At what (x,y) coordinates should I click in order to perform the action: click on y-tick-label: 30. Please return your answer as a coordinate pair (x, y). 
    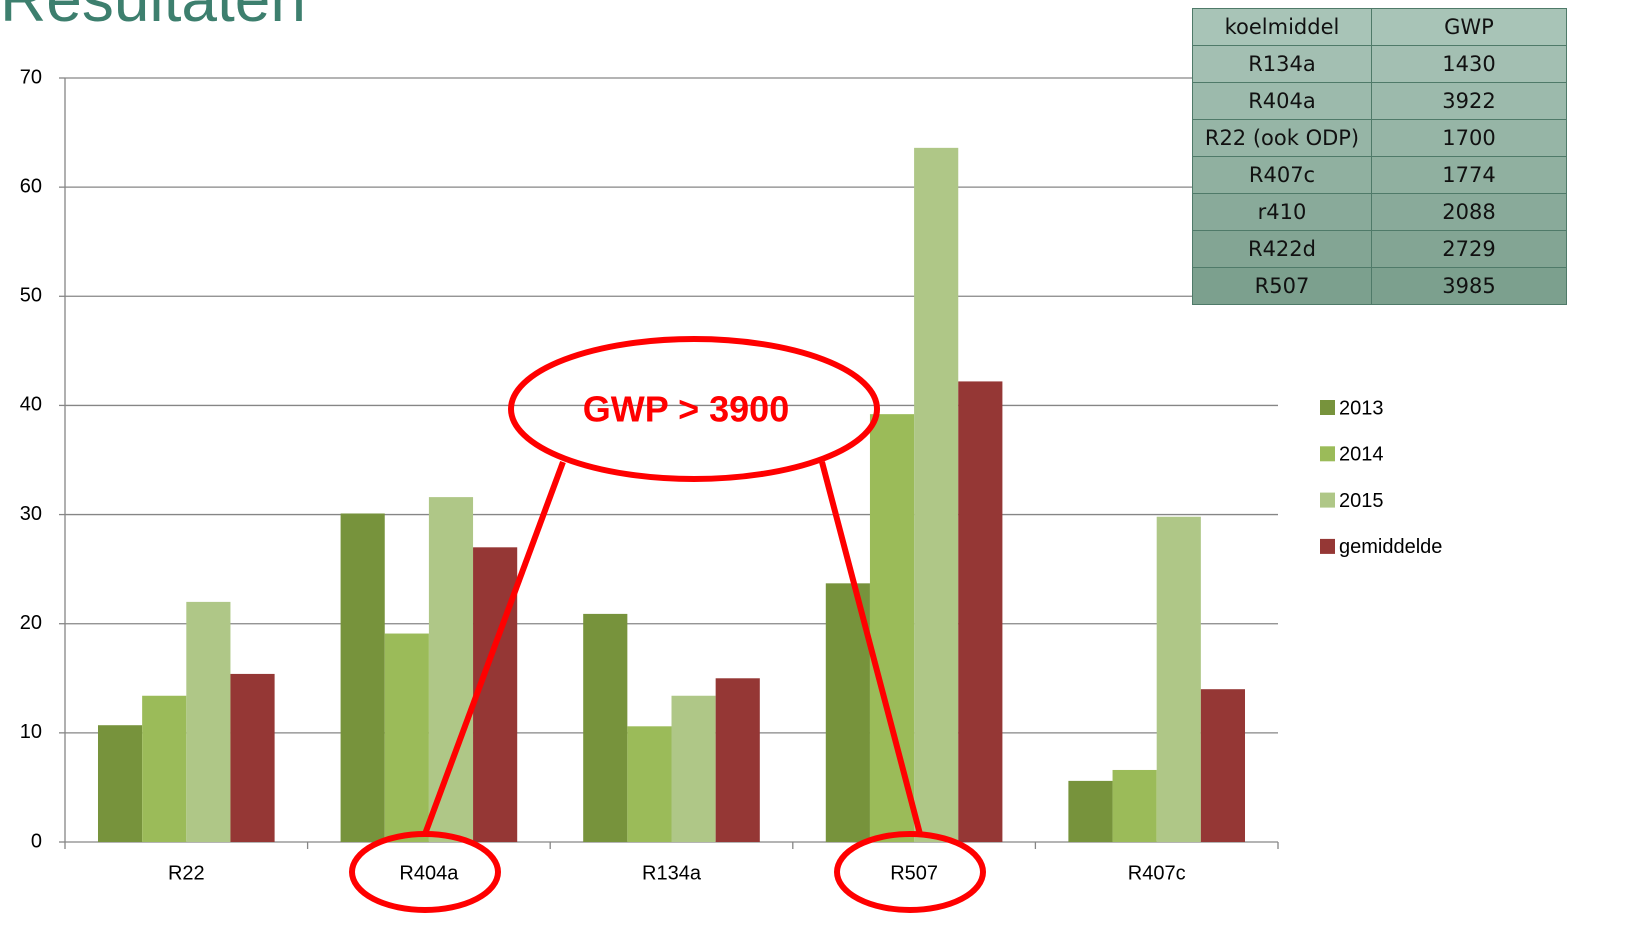
    Looking at the image, I should click on (31, 514).